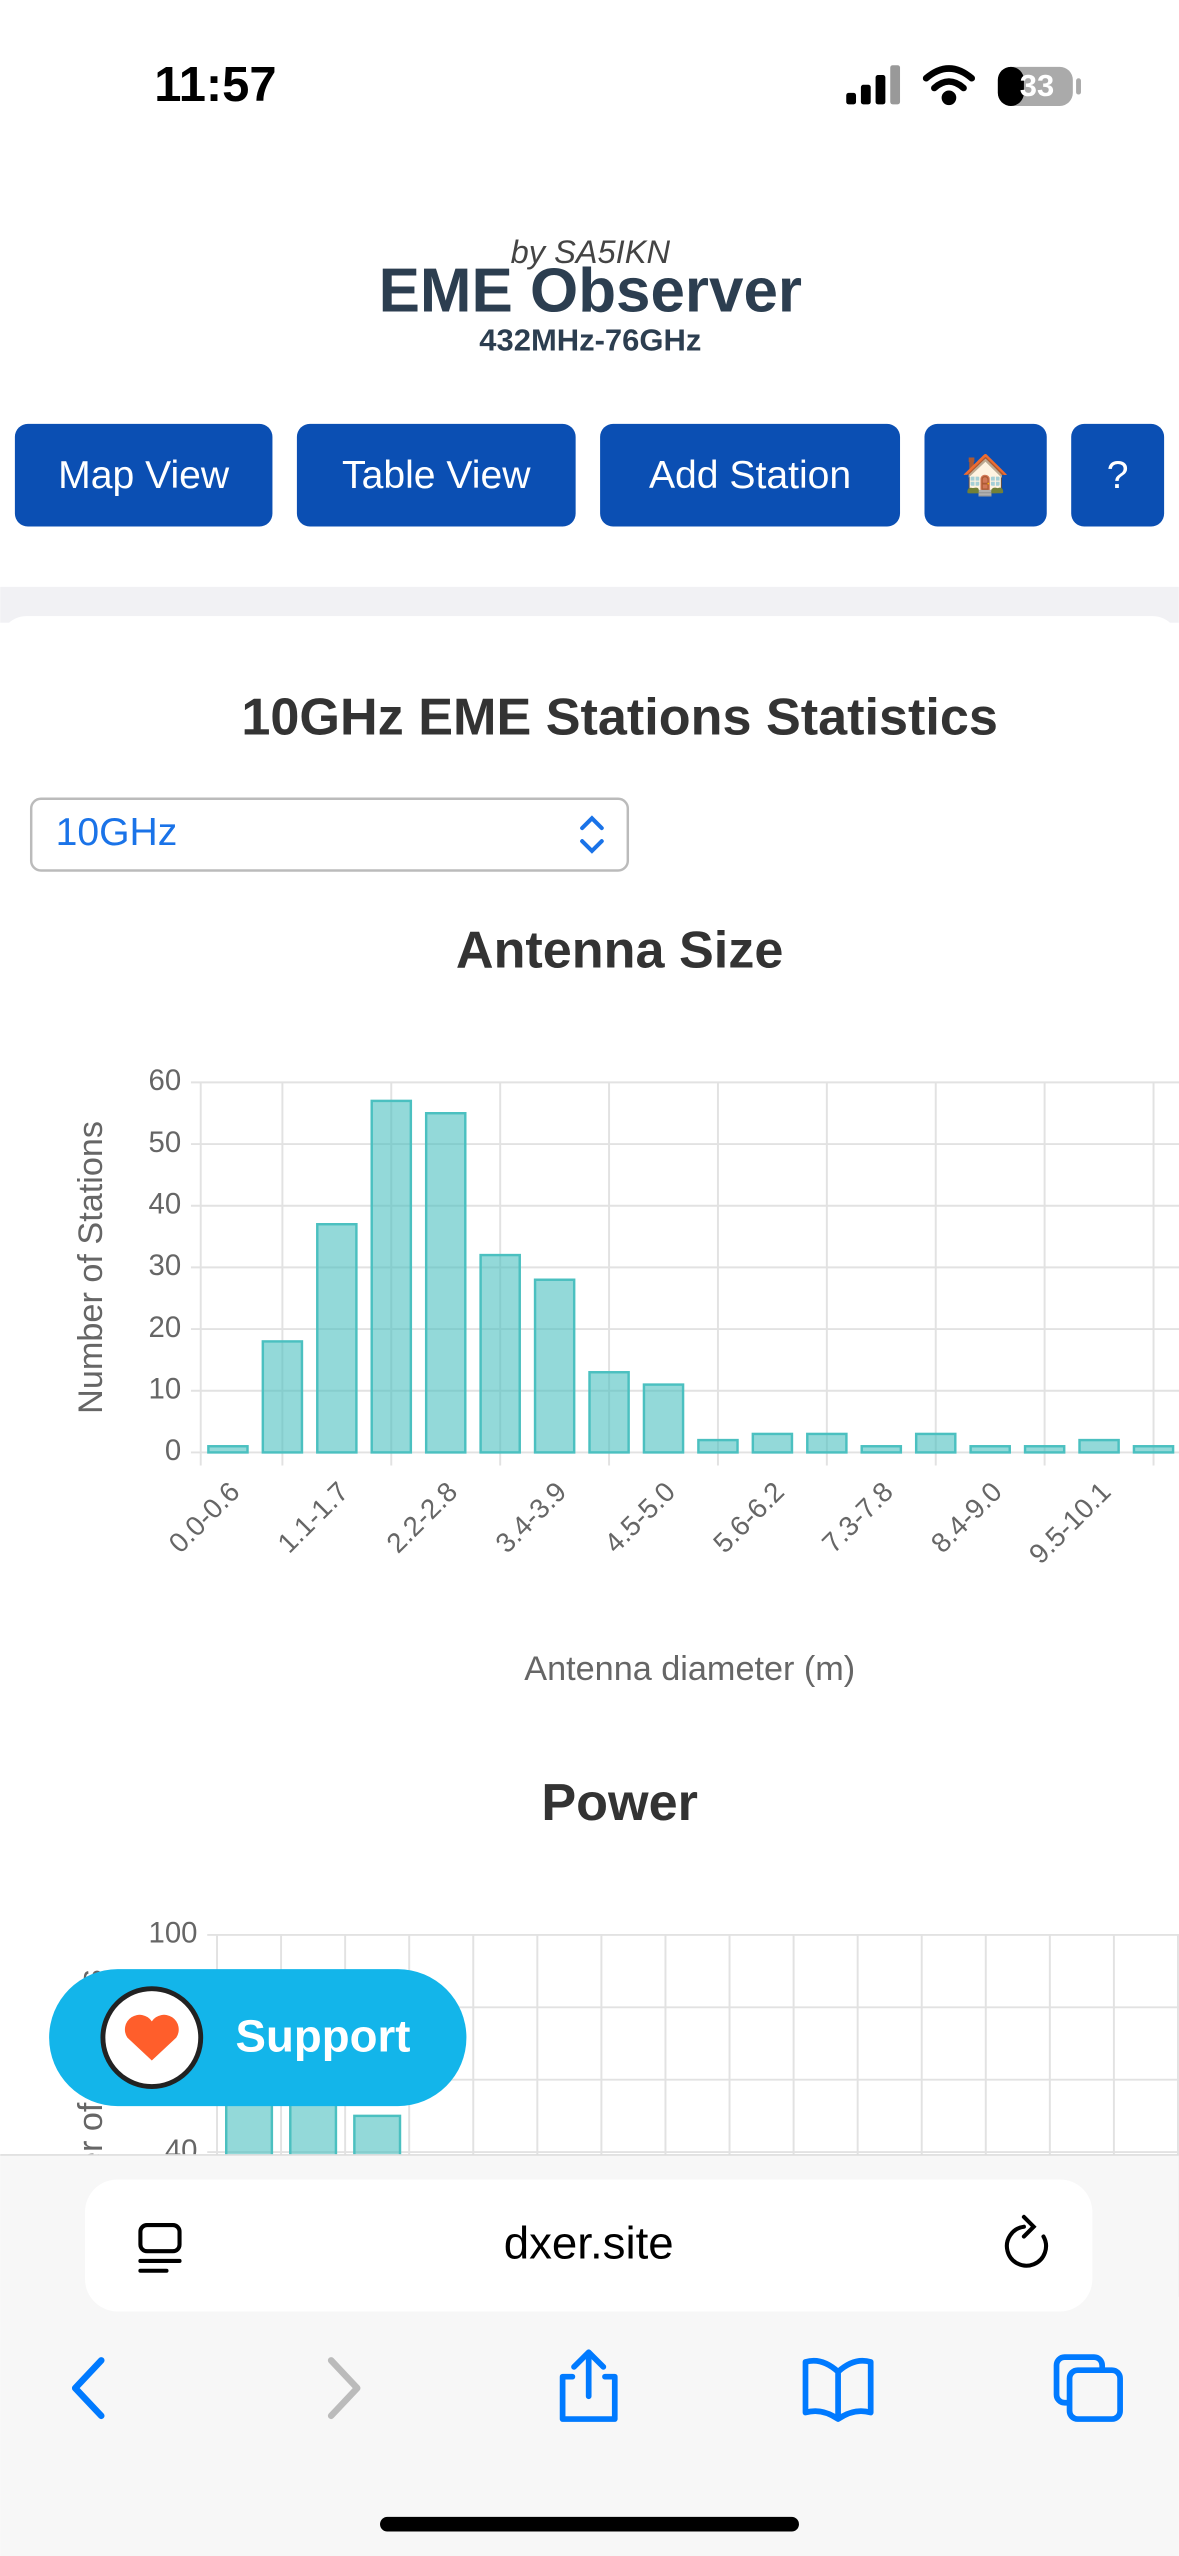 The image size is (1179, 2556). I want to click on site-title: EME Observer, so click(590, 290).